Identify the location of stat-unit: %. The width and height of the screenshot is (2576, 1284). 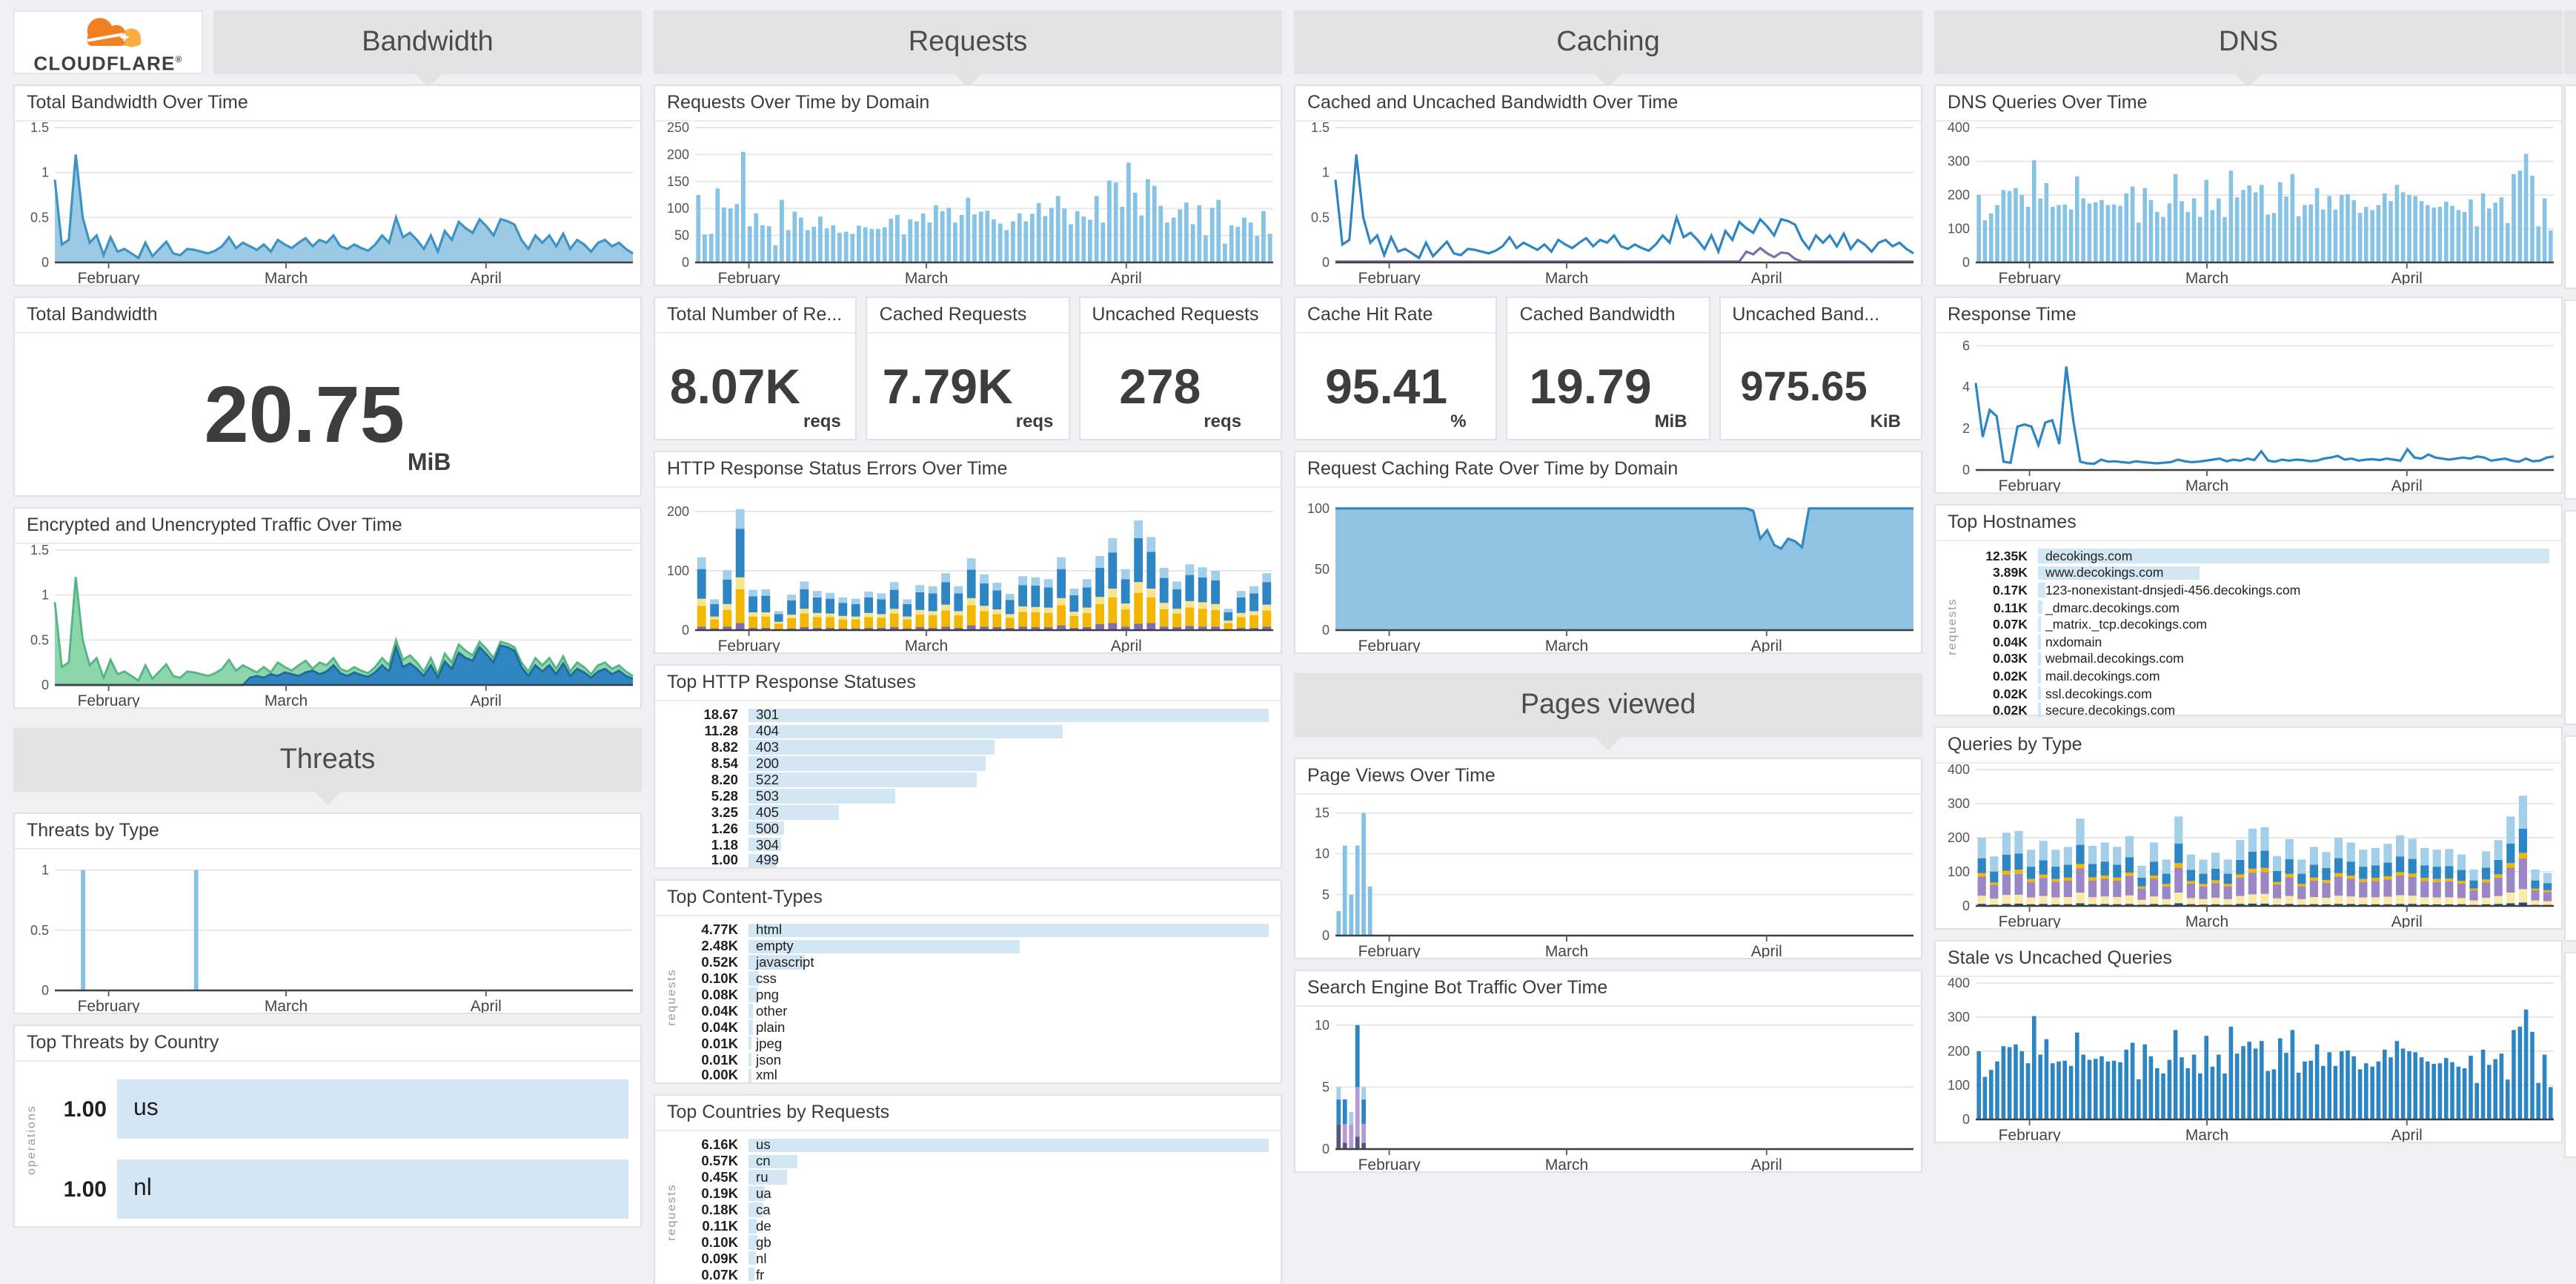
(1458, 421).